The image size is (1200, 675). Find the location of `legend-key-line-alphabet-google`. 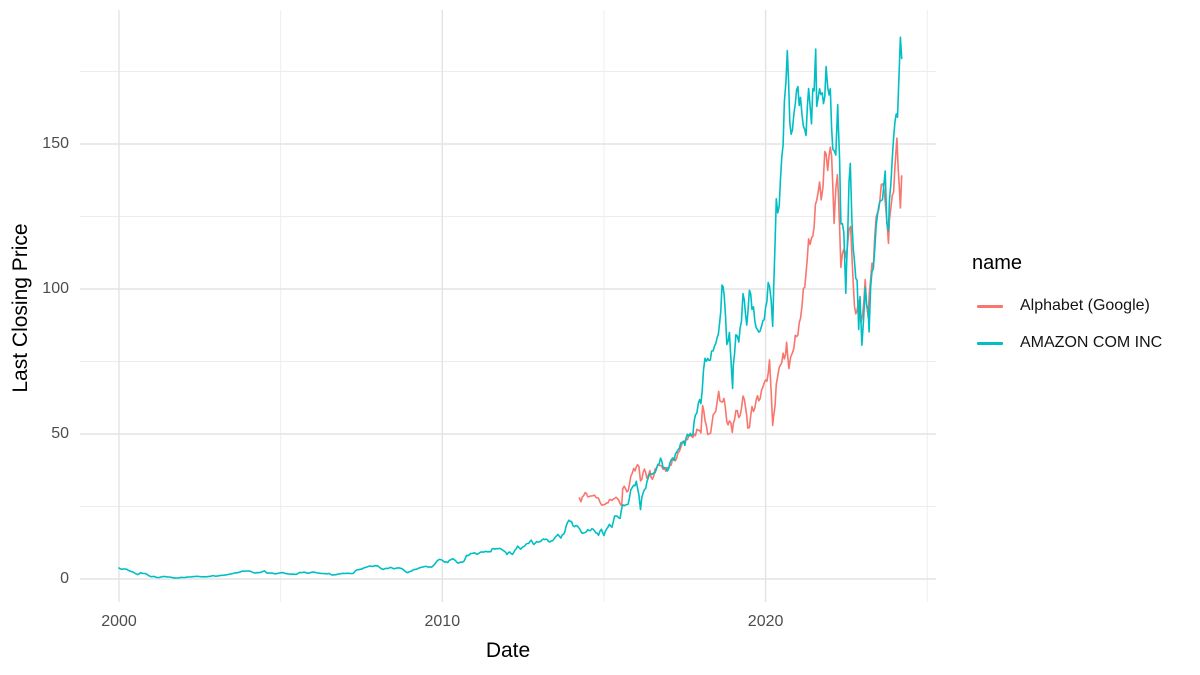

legend-key-line-alphabet-google is located at coordinates (990, 306).